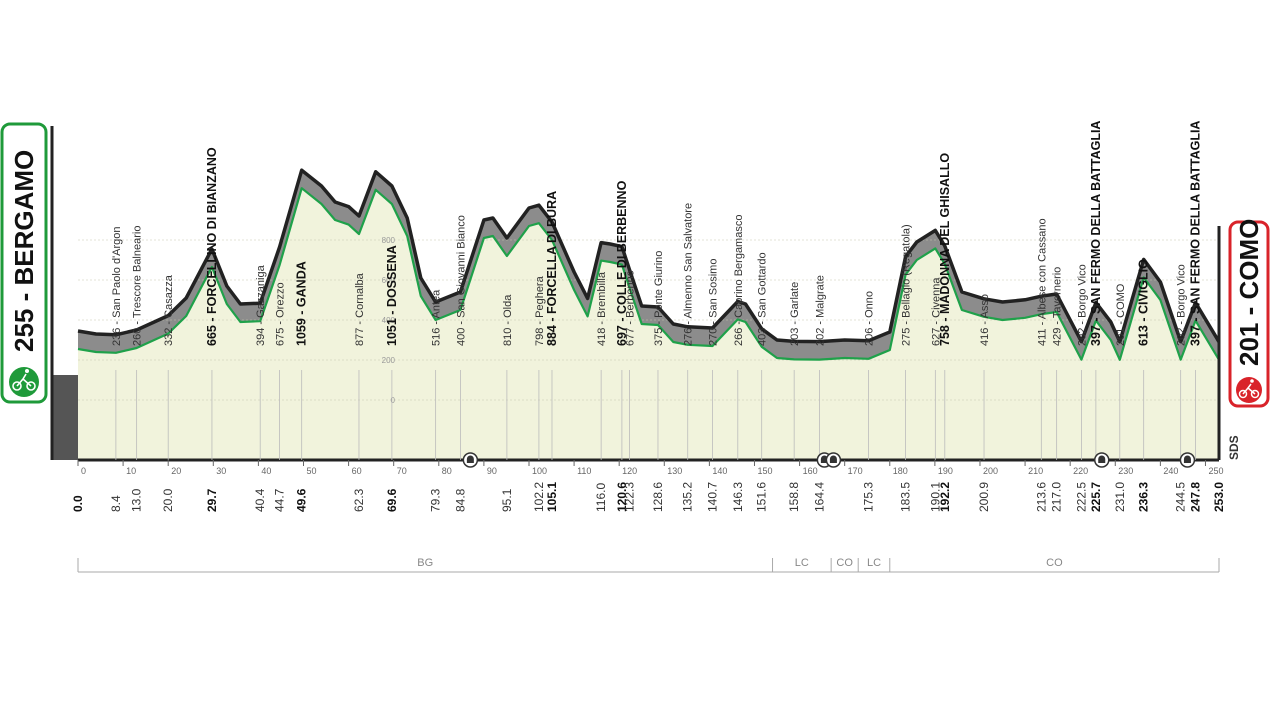  What do you see at coordinates (907, 285) in the screenshot?
I see `point-label: 275 - Bellagio (Regatola)` at bounding box center [907, 285].